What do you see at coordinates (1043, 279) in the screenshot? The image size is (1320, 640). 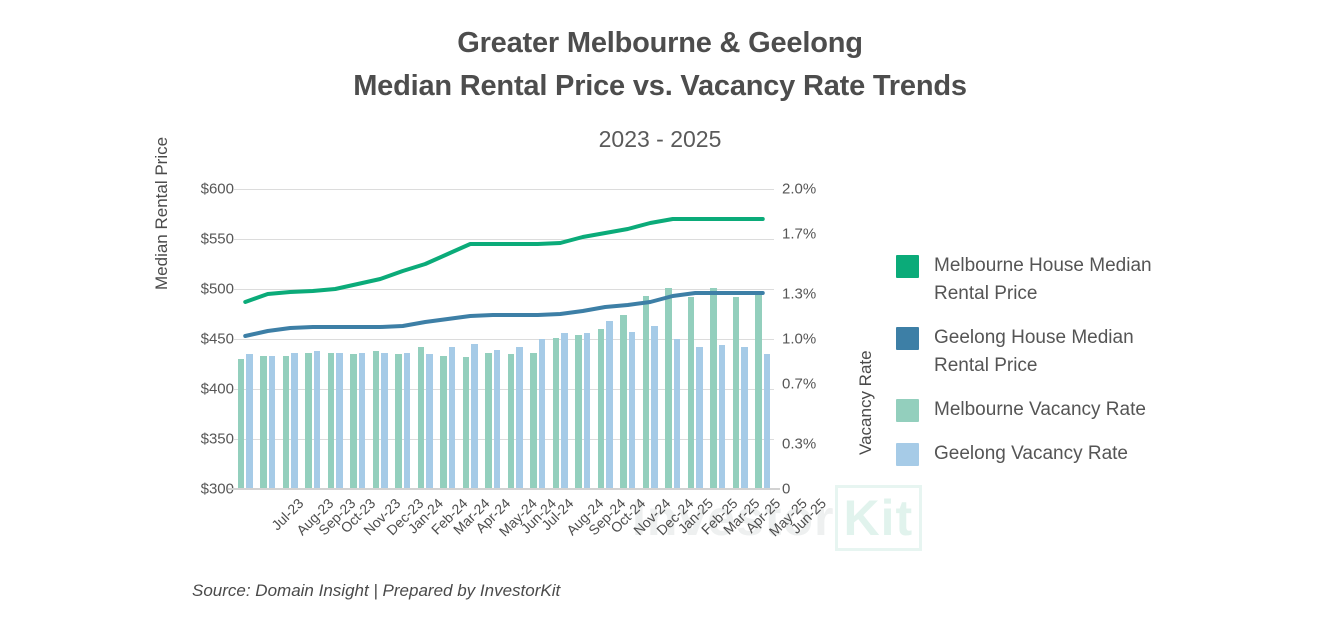 I see `legend-item-label: Melbourne House Median Rental Price` at bounding box center [1043, 279].